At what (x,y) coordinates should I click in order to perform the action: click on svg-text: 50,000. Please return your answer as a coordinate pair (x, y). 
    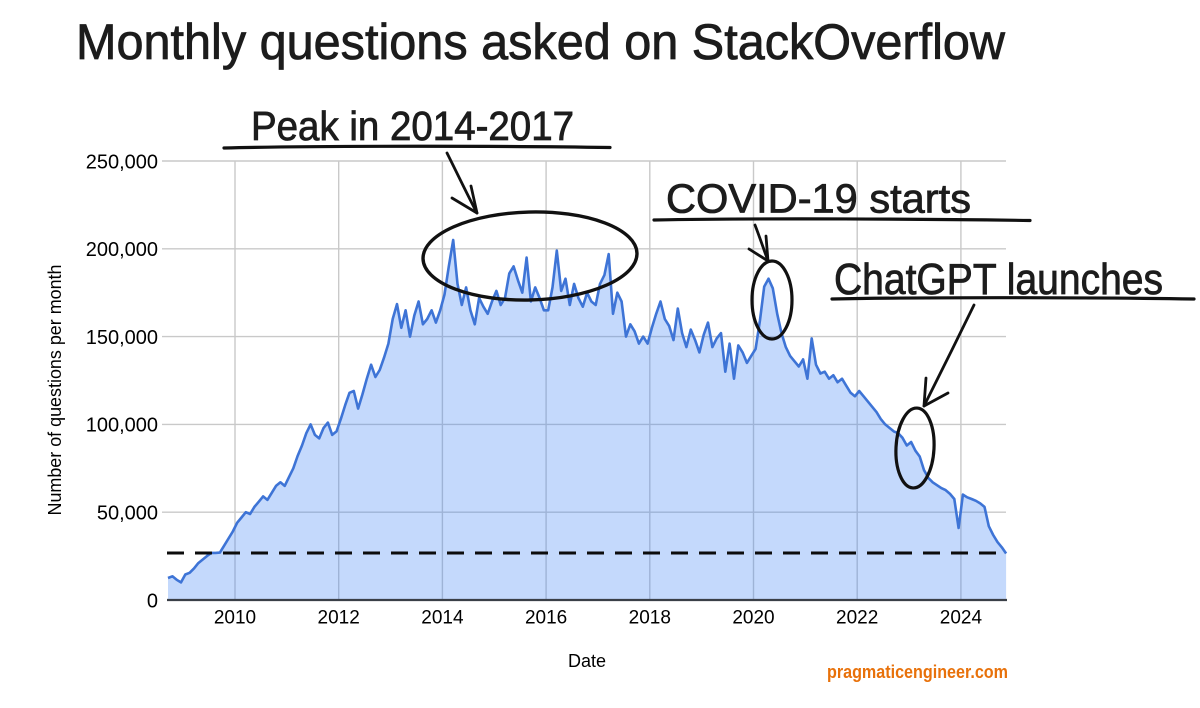
    Looking at the image, I should click on (127, 514).